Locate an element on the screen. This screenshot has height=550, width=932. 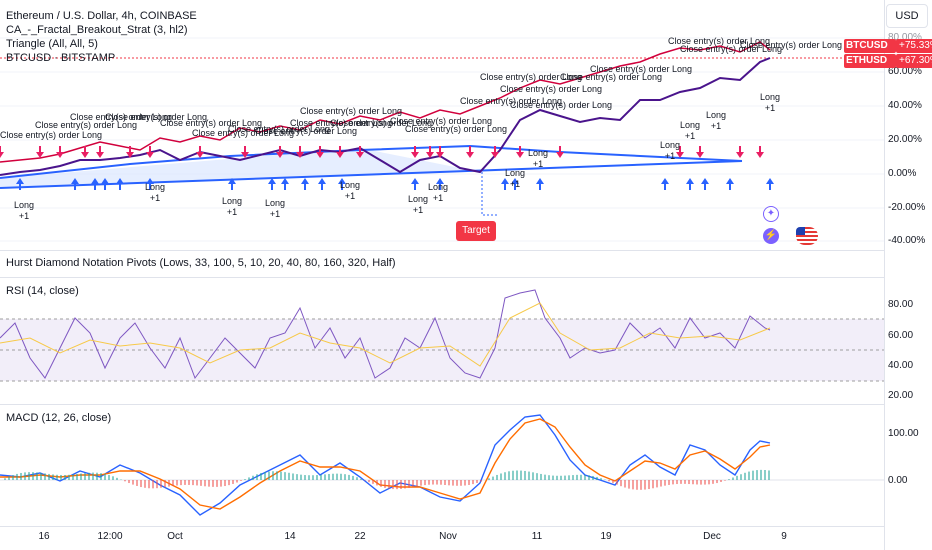
price-axis is located at coordinates (908, 275).